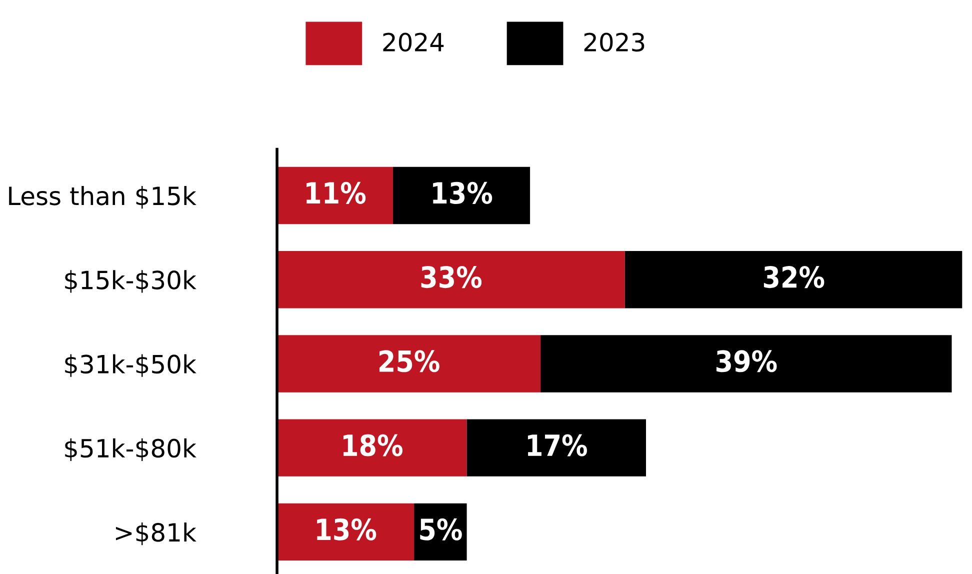  Describe the element at coordinates (130, 450) in the screenshot. I see `y-tick-label: $51k-$80k` at that location.